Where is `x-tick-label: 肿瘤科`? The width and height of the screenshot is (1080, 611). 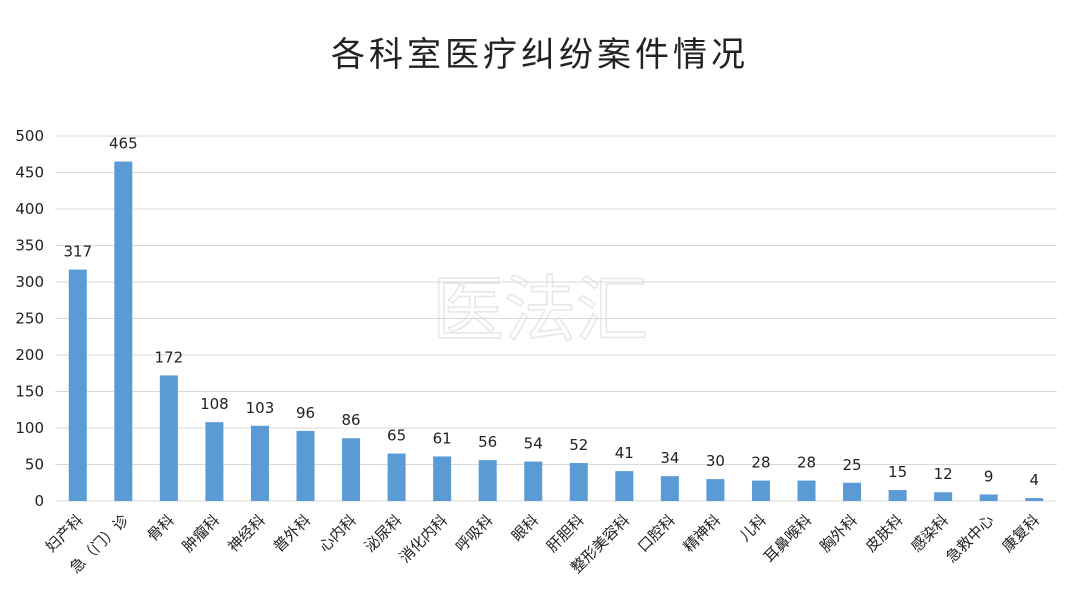 x-tick-label: 肿瘤科 is located at coordinates (201, 533).